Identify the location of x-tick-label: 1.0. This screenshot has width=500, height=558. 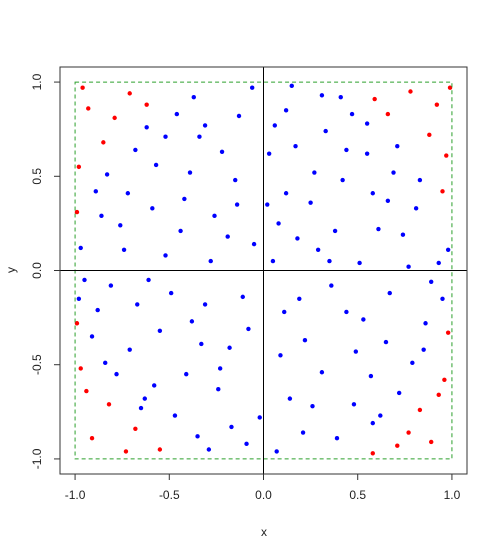
(452, 495).